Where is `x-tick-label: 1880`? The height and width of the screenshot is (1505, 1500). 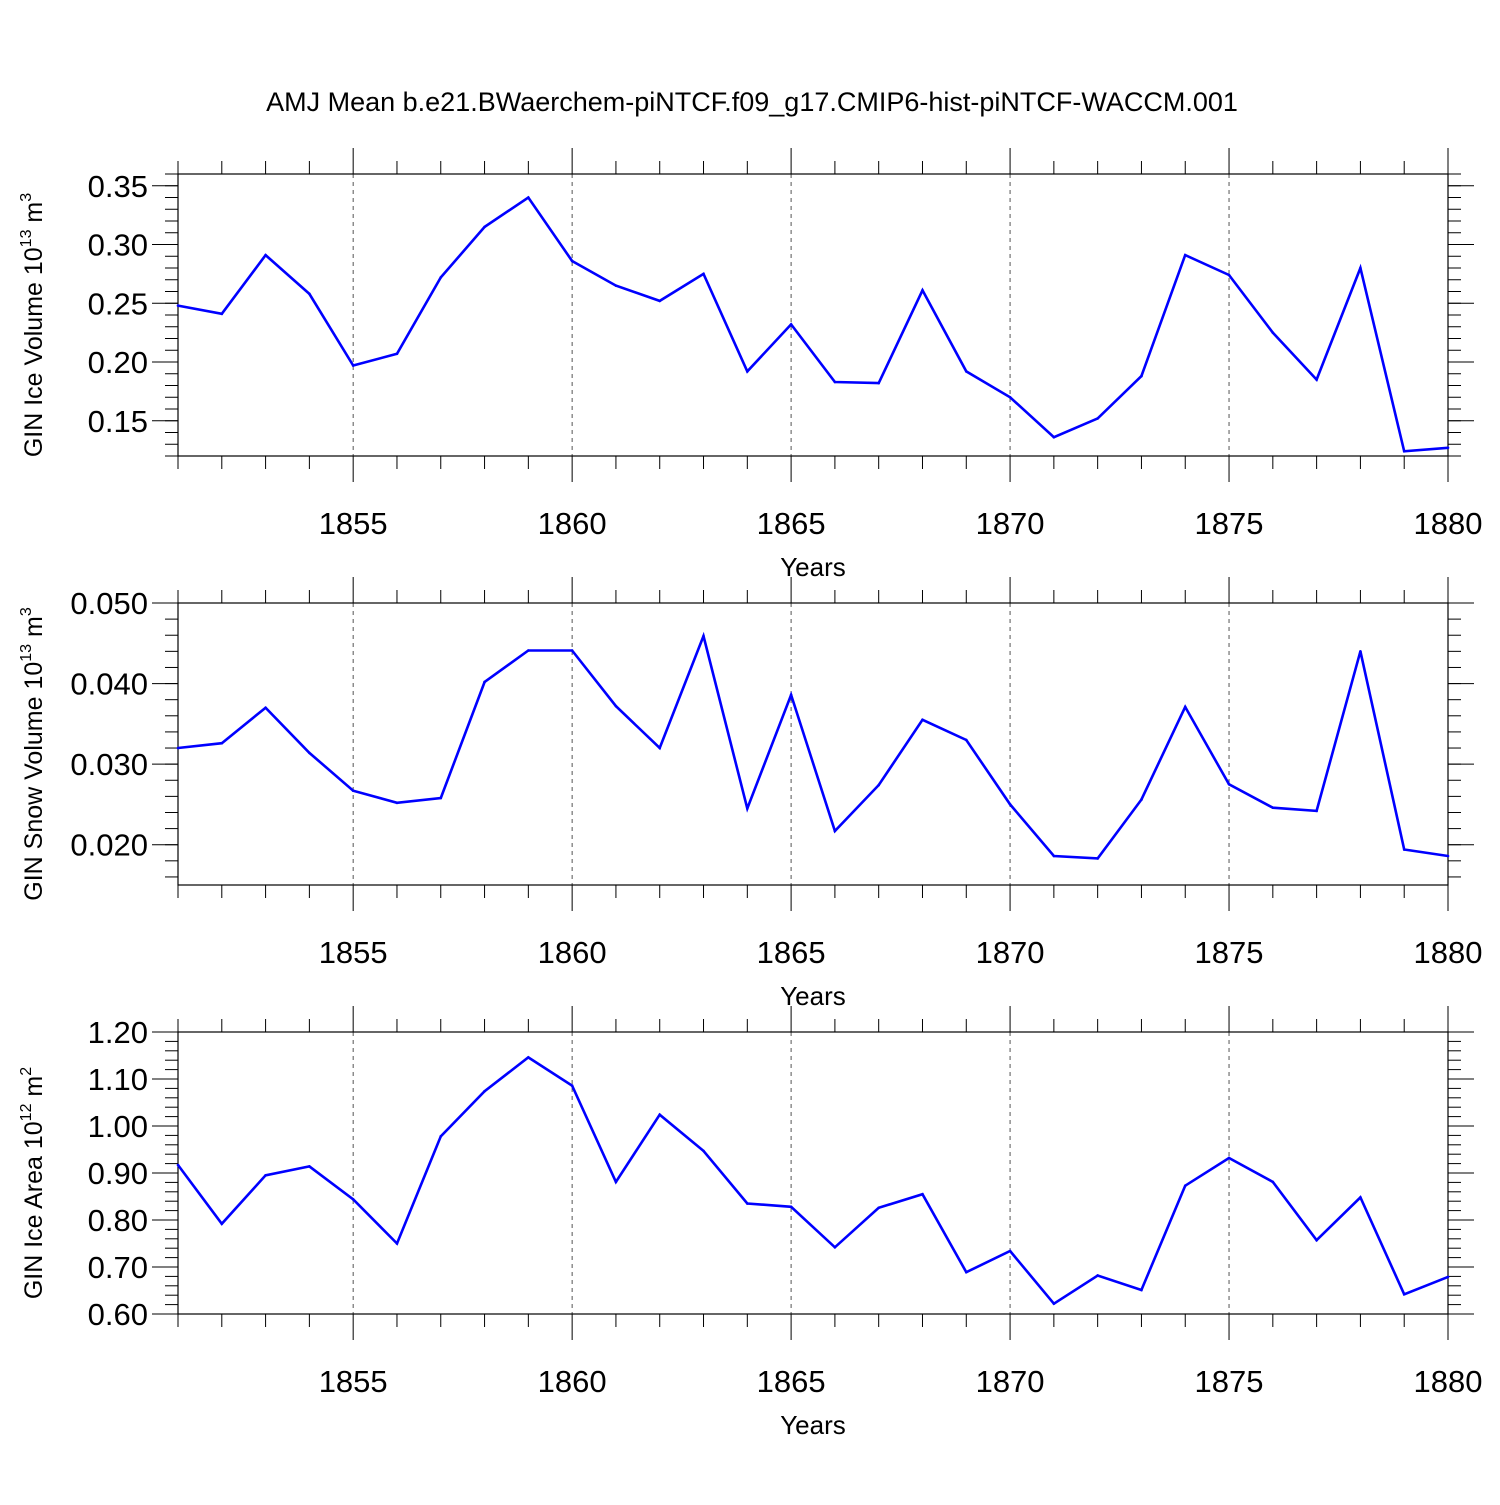 x-tick-label: 1880 is located at coordinates (1448, 952).